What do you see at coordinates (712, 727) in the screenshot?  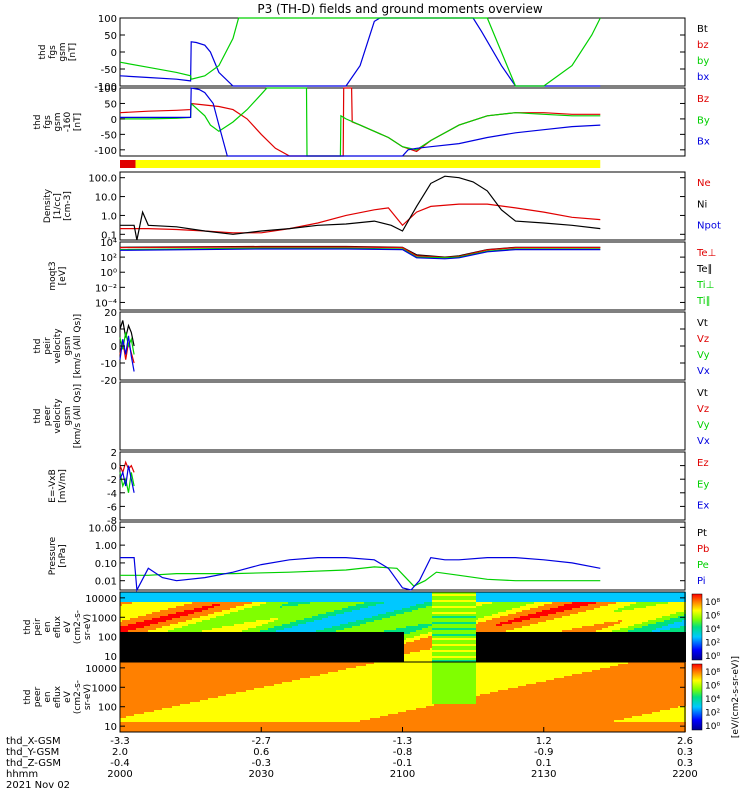 I see `panel-10-colorbar-tick: 10⁰` at bounding box center [712, 727].